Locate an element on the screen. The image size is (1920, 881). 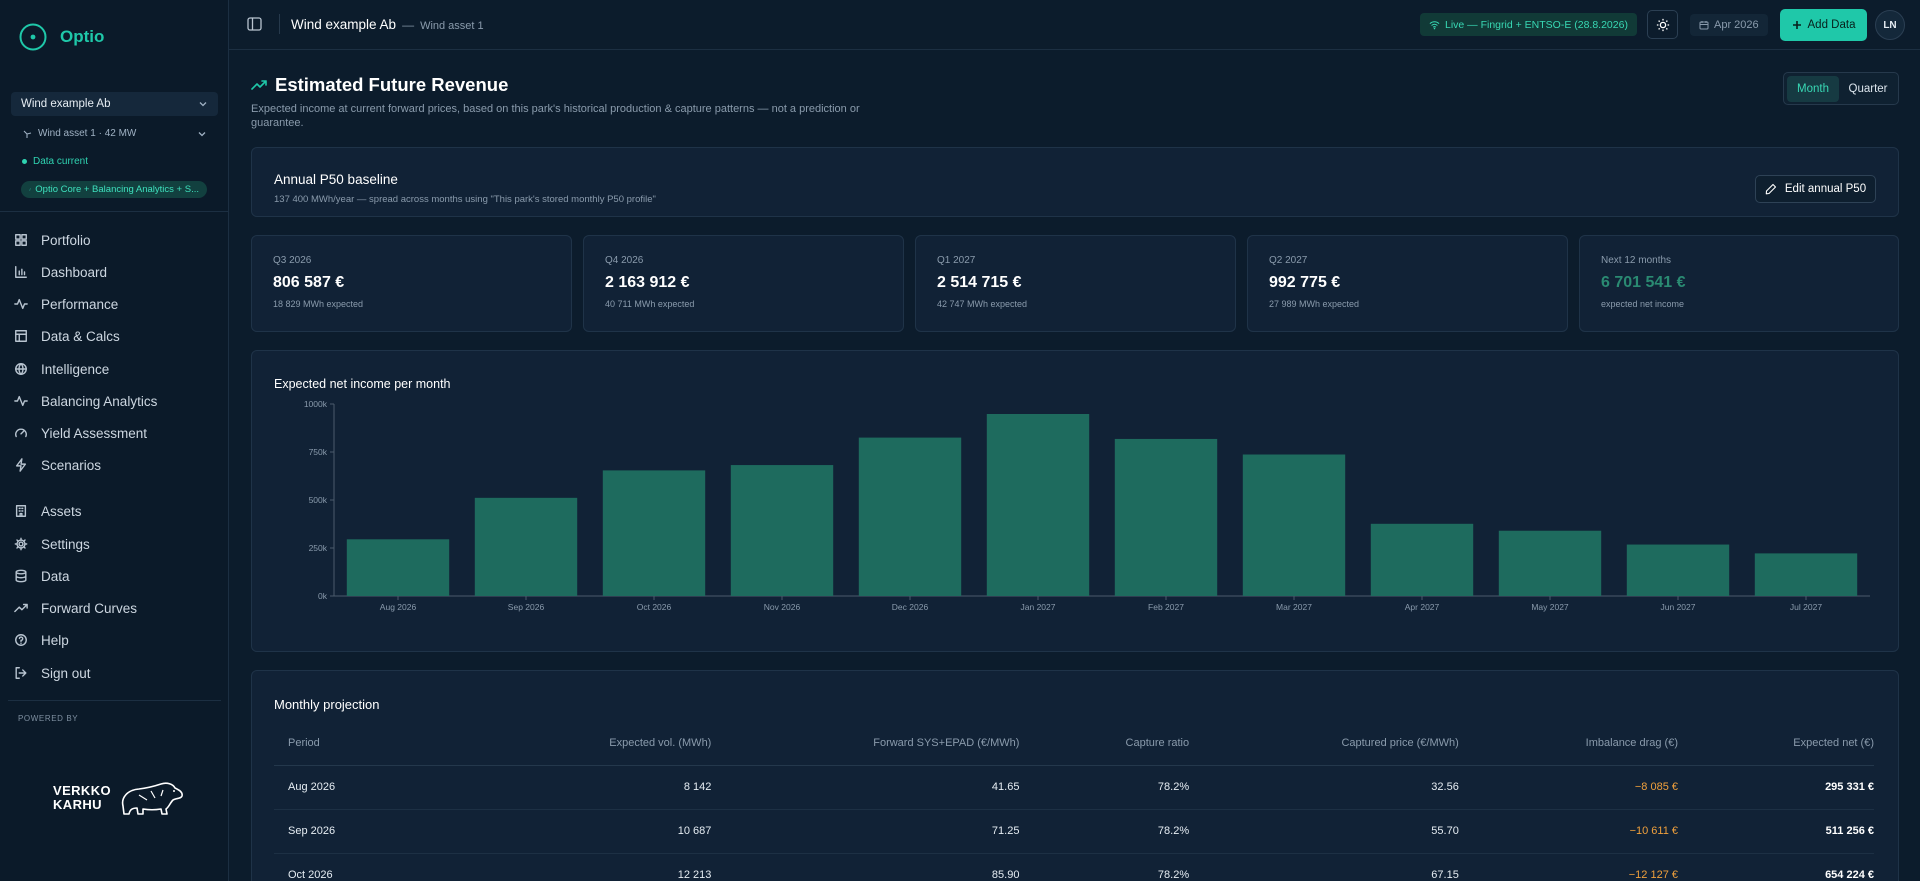
stat-card-q3-2026: Q3 2026 806 587 € 18 829 MWh expected is located at coordinates (411, 283).